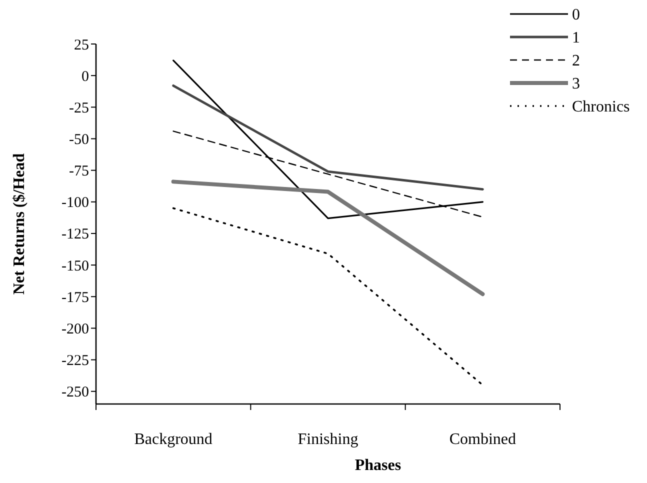  Describe the element at coordinates (576, 61) in the screenshot. I see `legend-label: 2` at that location.